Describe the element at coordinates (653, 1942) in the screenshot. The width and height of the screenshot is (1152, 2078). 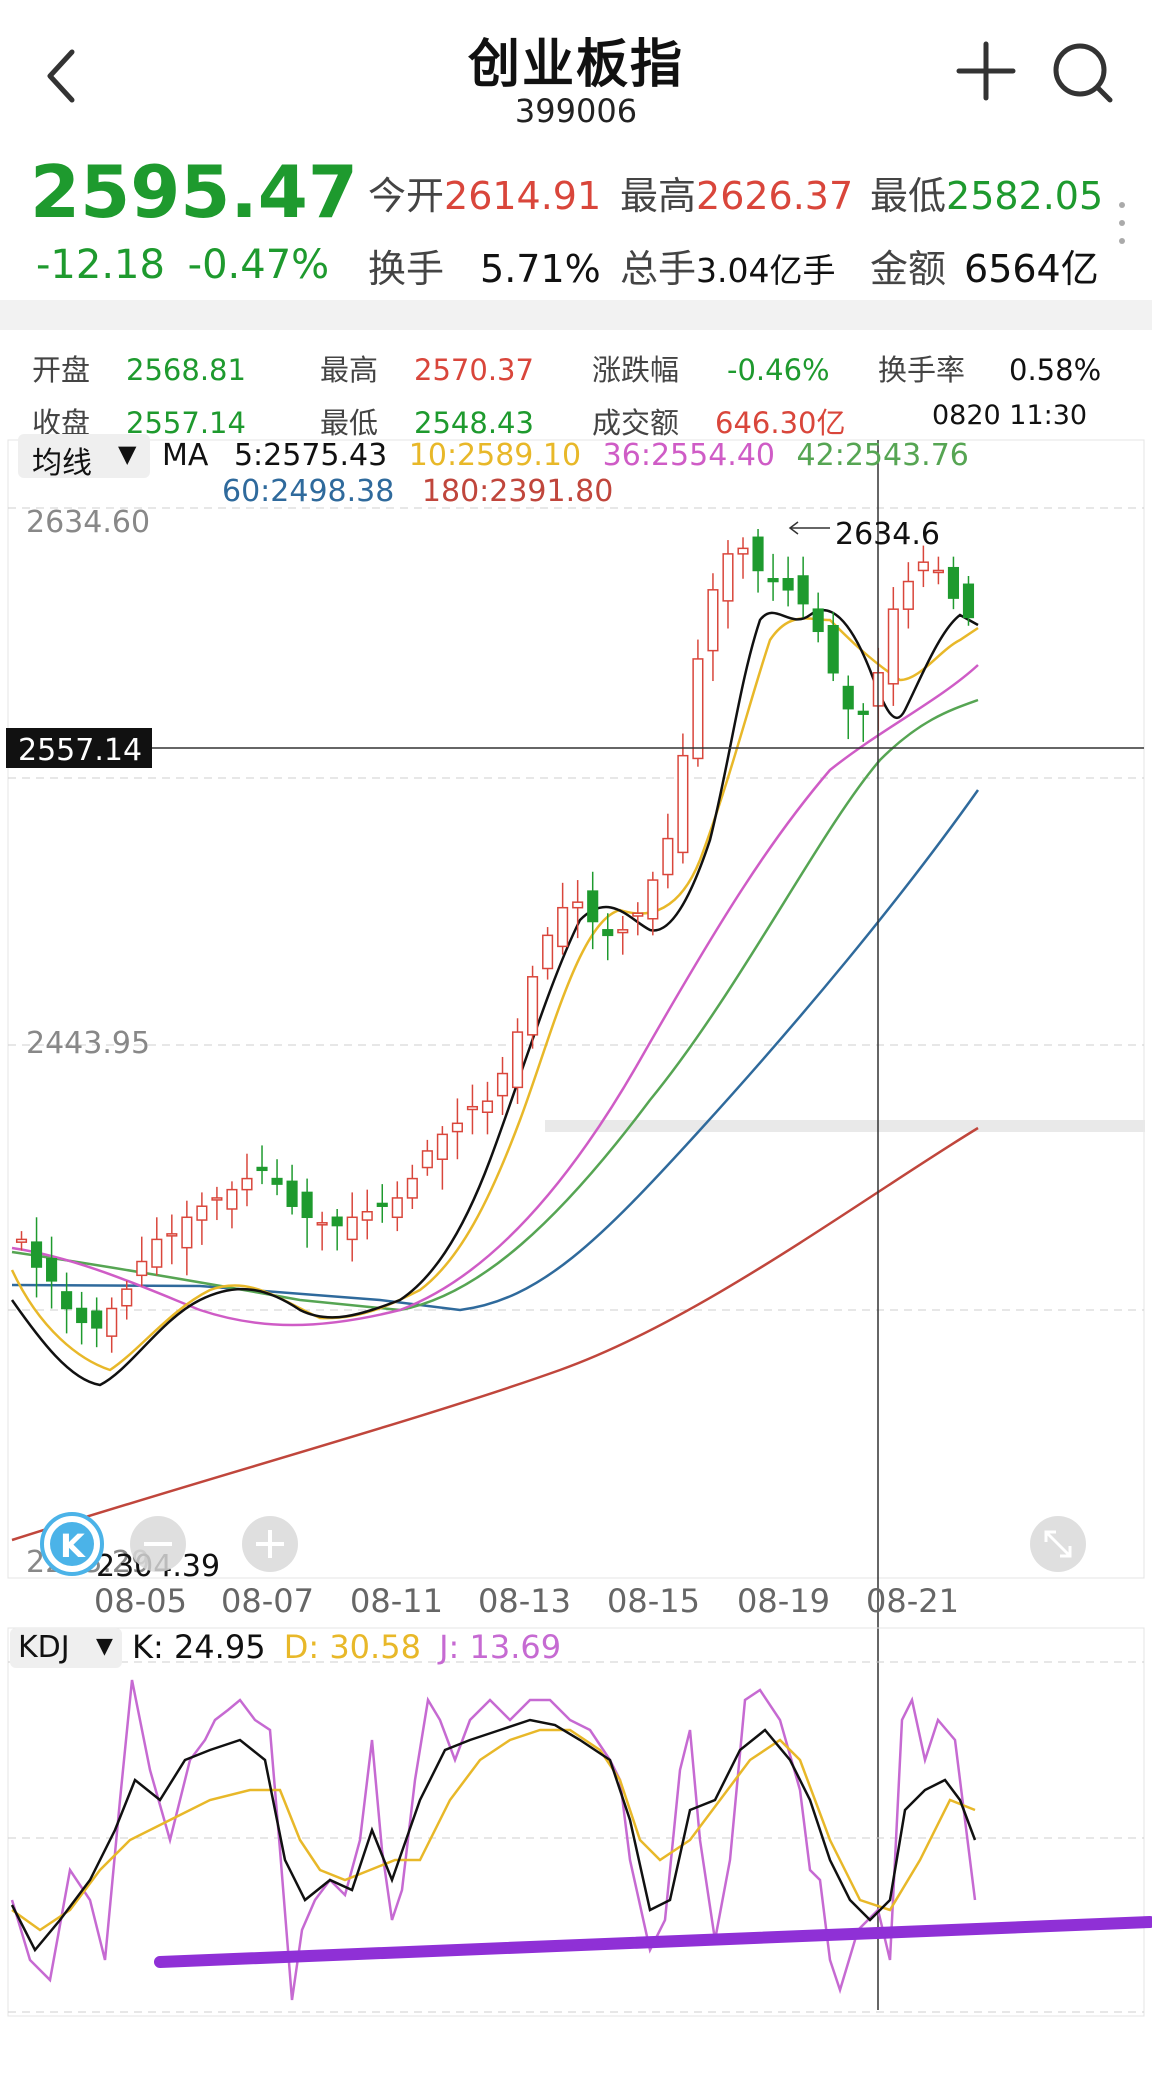
I see `kdj-trend-line` at that location.